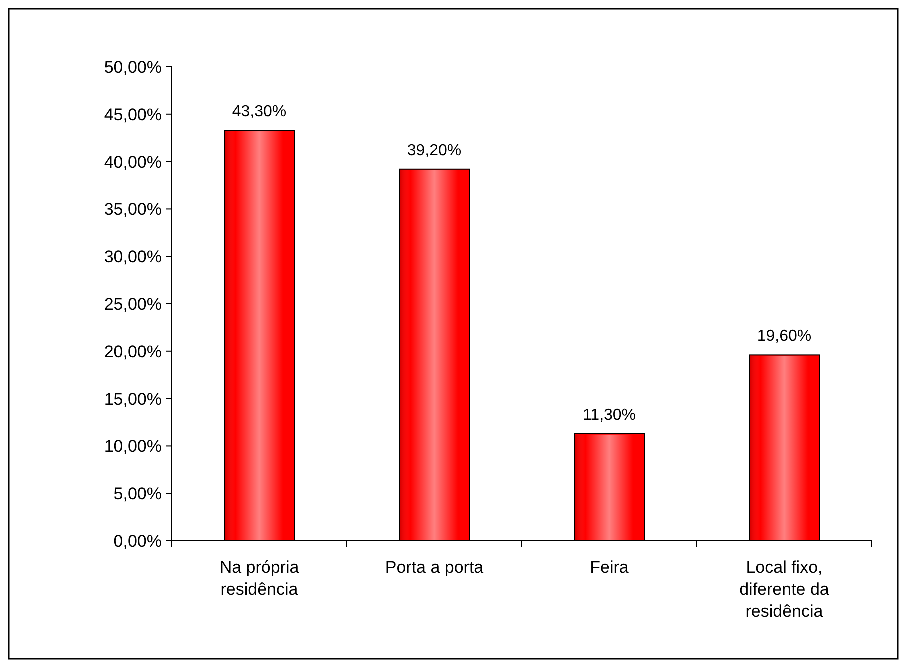 Image resolution: width=907 pixels, height=668 pixels. What do you see at coordinates (259, 112) in the screenshot?
I see `data-label: 43,30%` at bounding box center [259, 112].